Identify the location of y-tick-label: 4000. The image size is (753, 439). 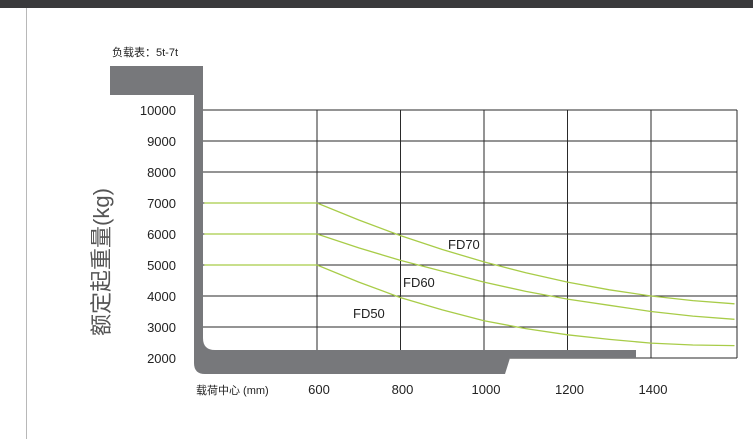
(161, 296).